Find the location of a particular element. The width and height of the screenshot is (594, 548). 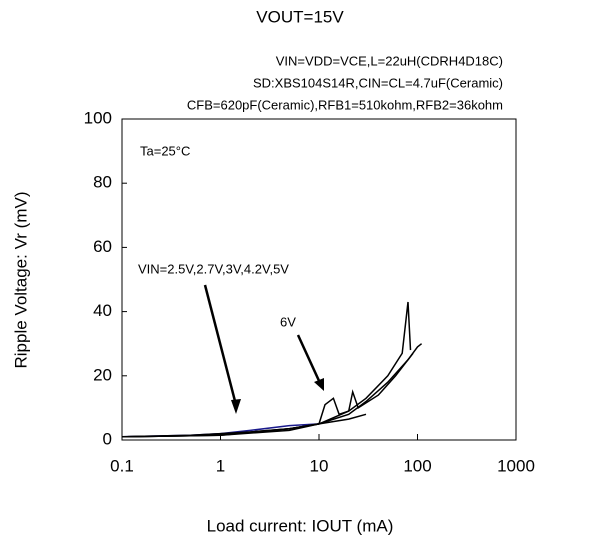

annotation: VIN=2.5V,2.7V,3V,4.2V,5V is located at coordinates (213, 268).